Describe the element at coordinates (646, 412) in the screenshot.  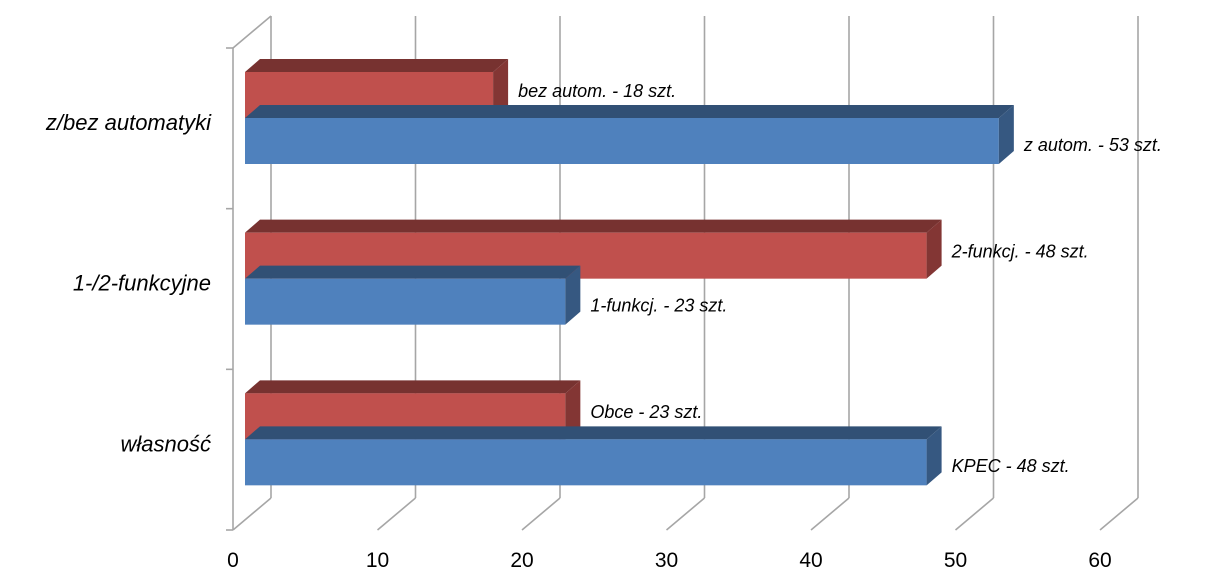
I see `data-label: Obce - 23 szt.` at that location.